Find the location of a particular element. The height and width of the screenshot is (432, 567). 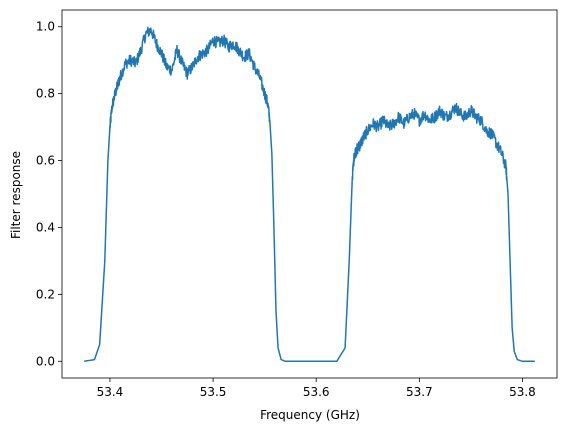

y-tick-label: 1.0 is located at coordinates (45, 27).